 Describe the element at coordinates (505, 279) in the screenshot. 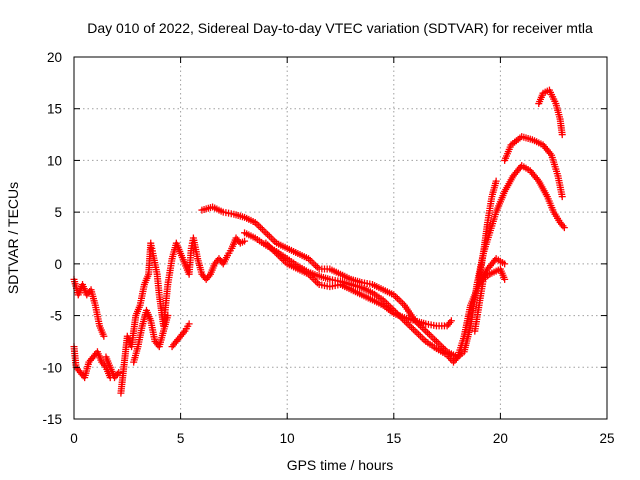

I see `sat-j-point` at that location.